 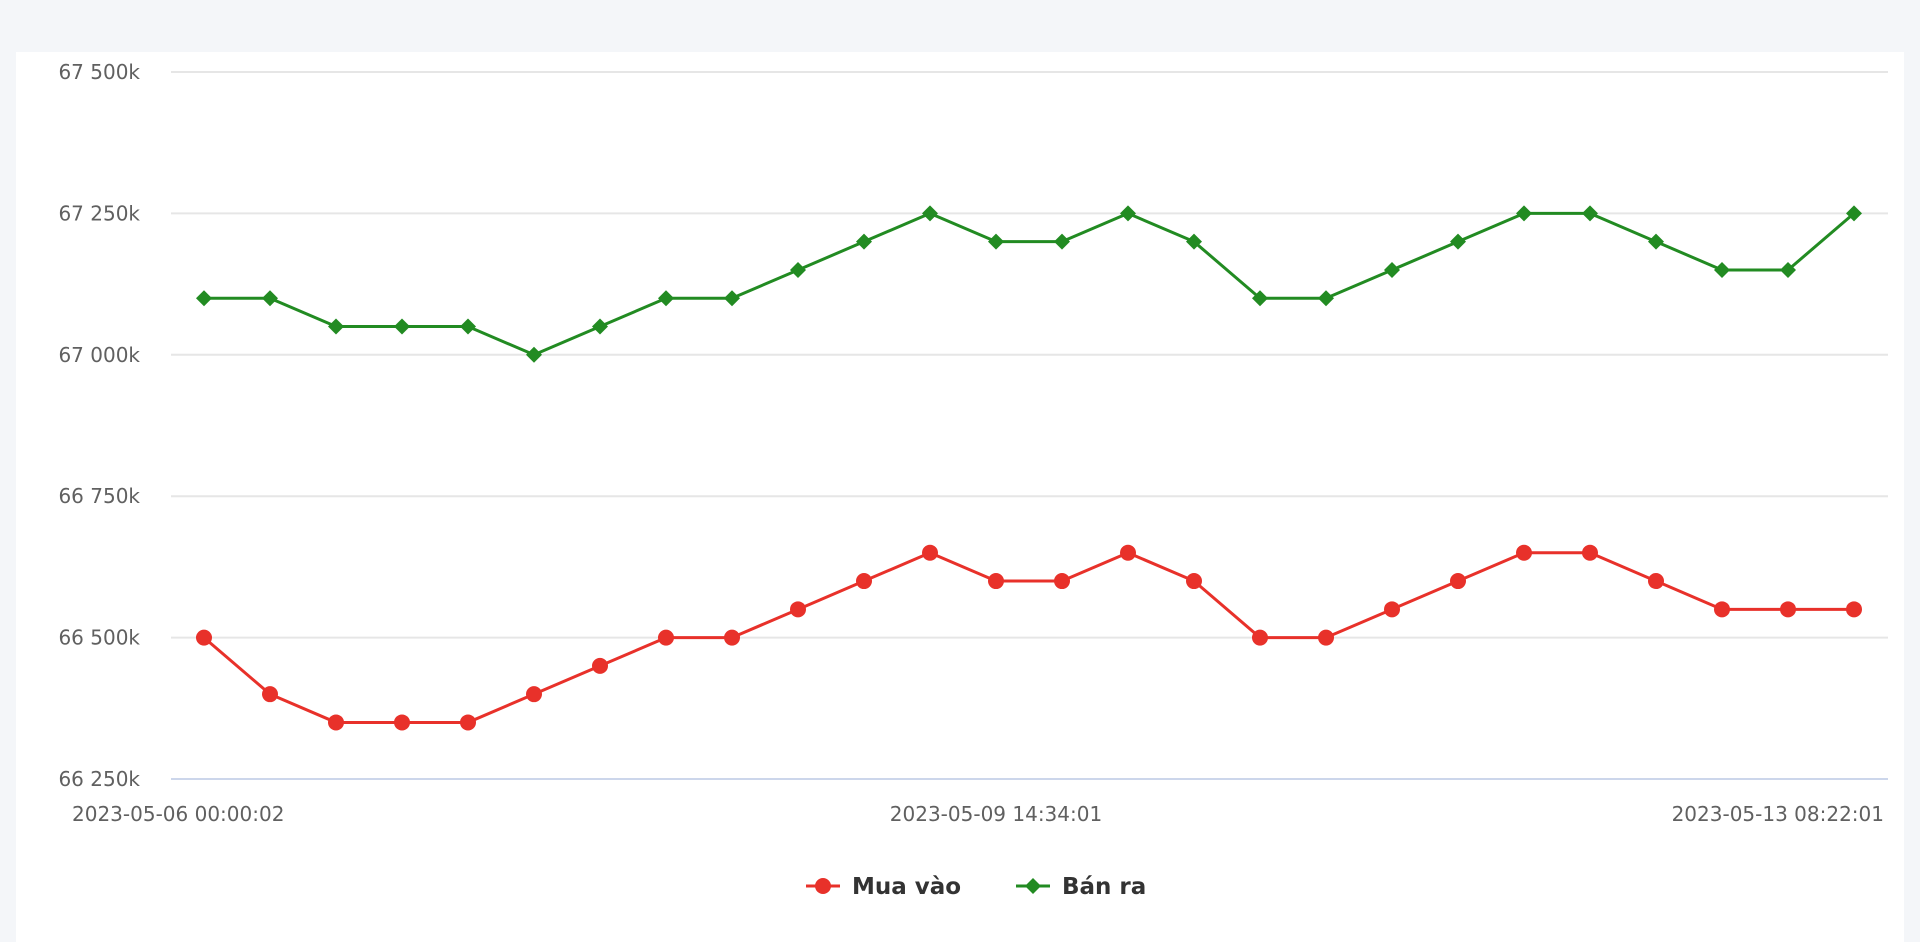 What do you see at coordinates (99, 638) in the screenshot?
I see `y-tick-label: 66 500k` at bounding box center [99, 638].